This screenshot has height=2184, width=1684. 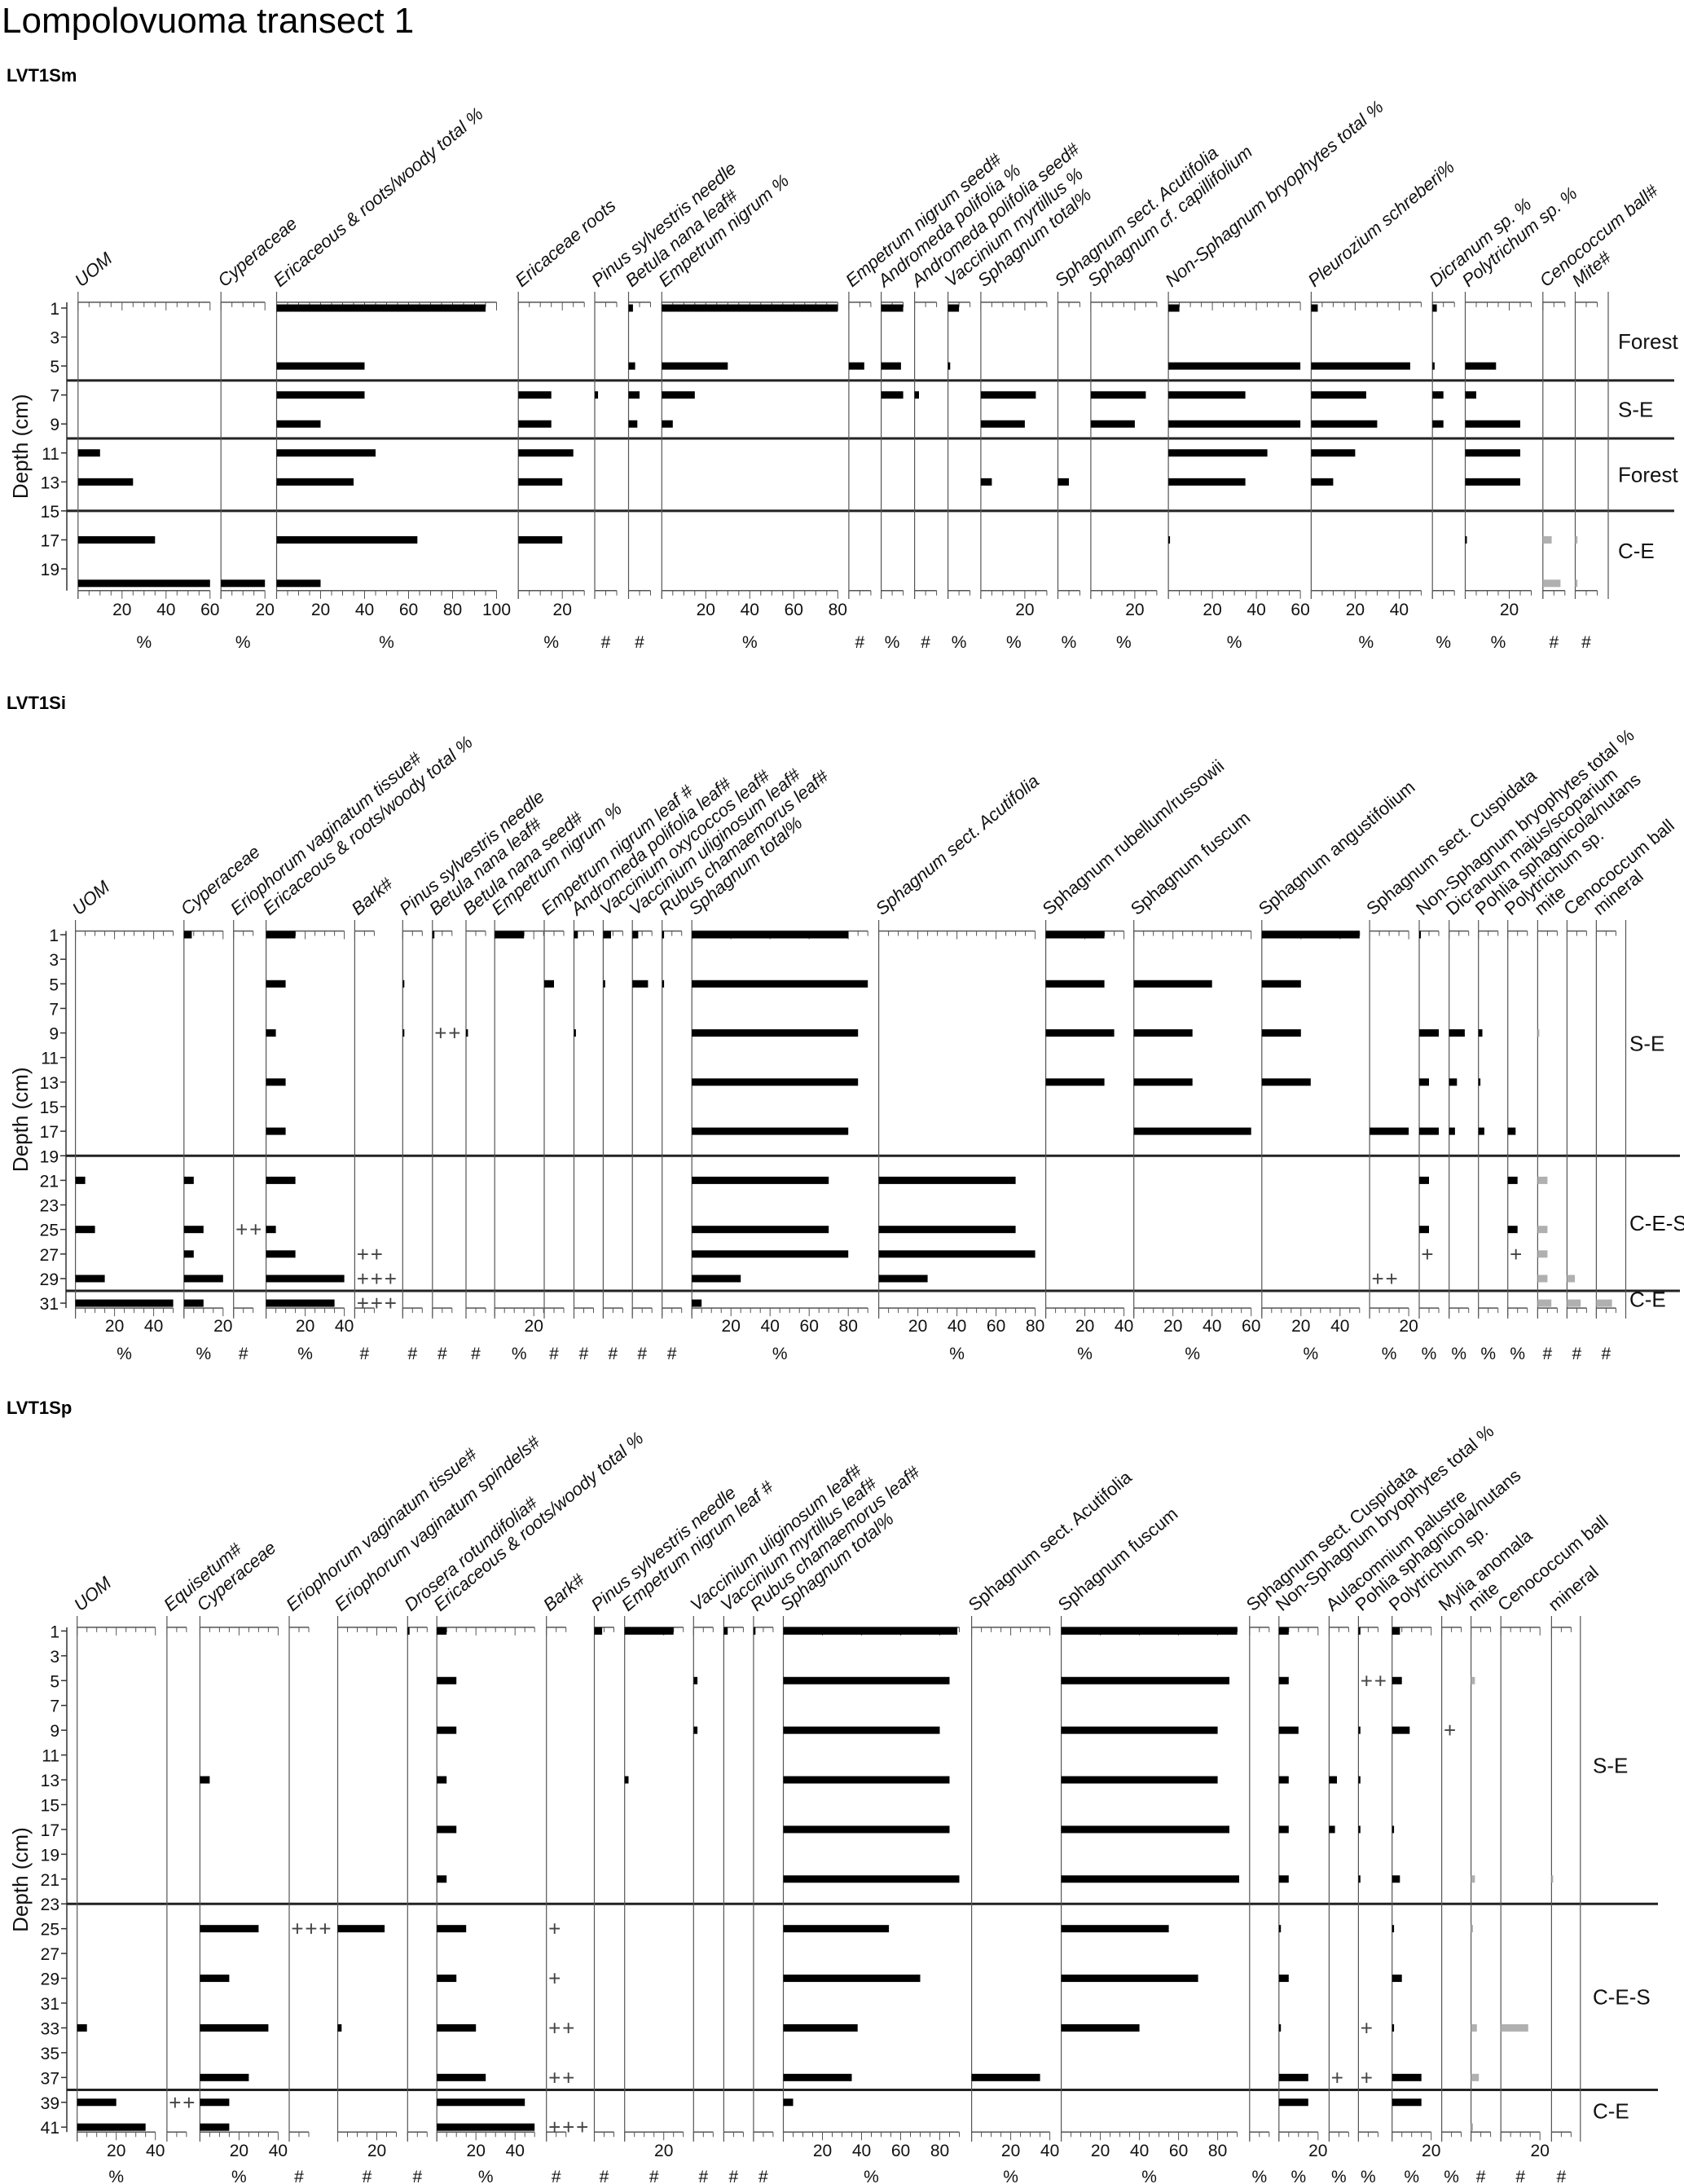 I want to click on column-non-sphagnum-bryophytes-total: Non-Sphagnum bryophytes total %%+, so click(x=1525, y=1043).